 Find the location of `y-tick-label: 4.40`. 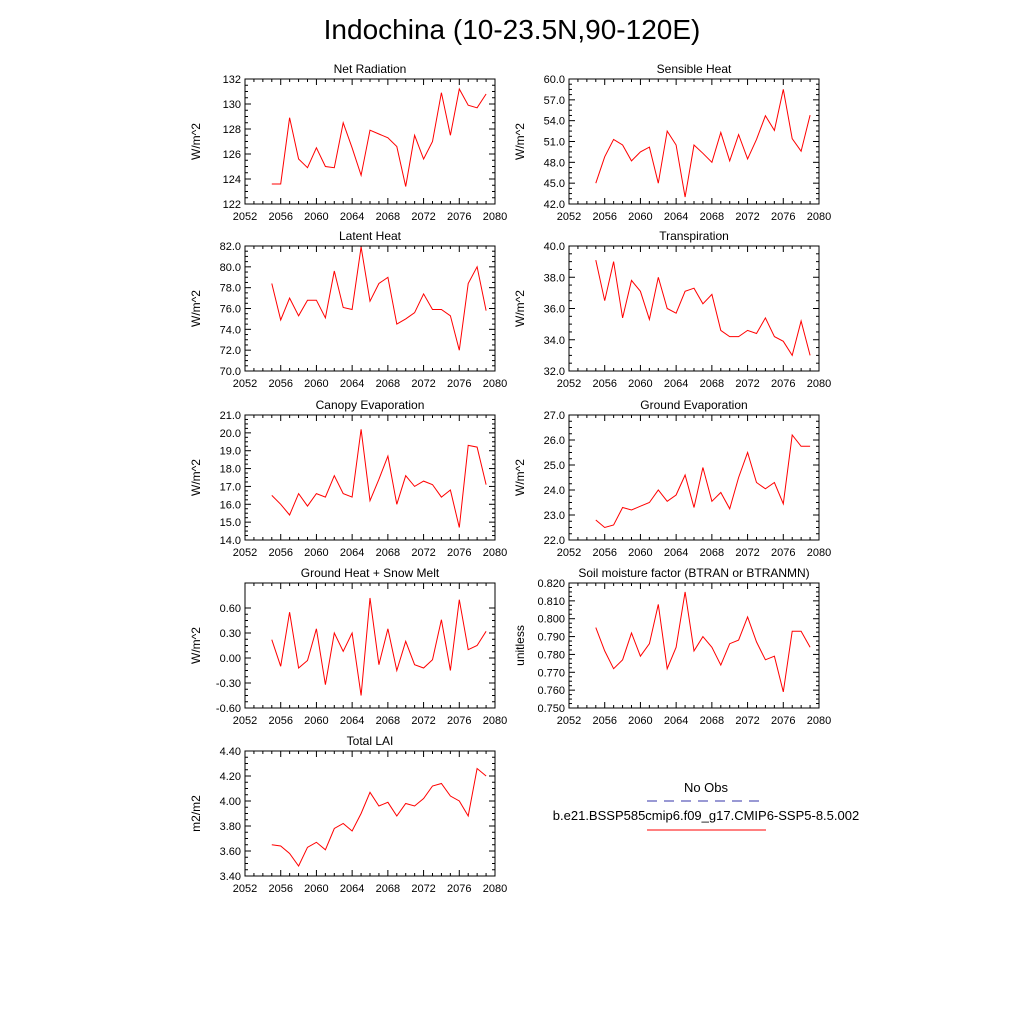

y-tick-label: 4.40 is located at coordinates (230, 752).